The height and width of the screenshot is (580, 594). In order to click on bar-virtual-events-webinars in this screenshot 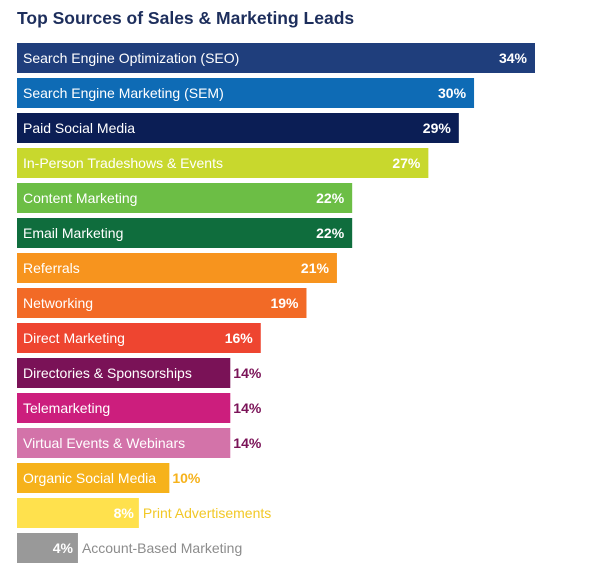, I will do `click(124, 443)`.